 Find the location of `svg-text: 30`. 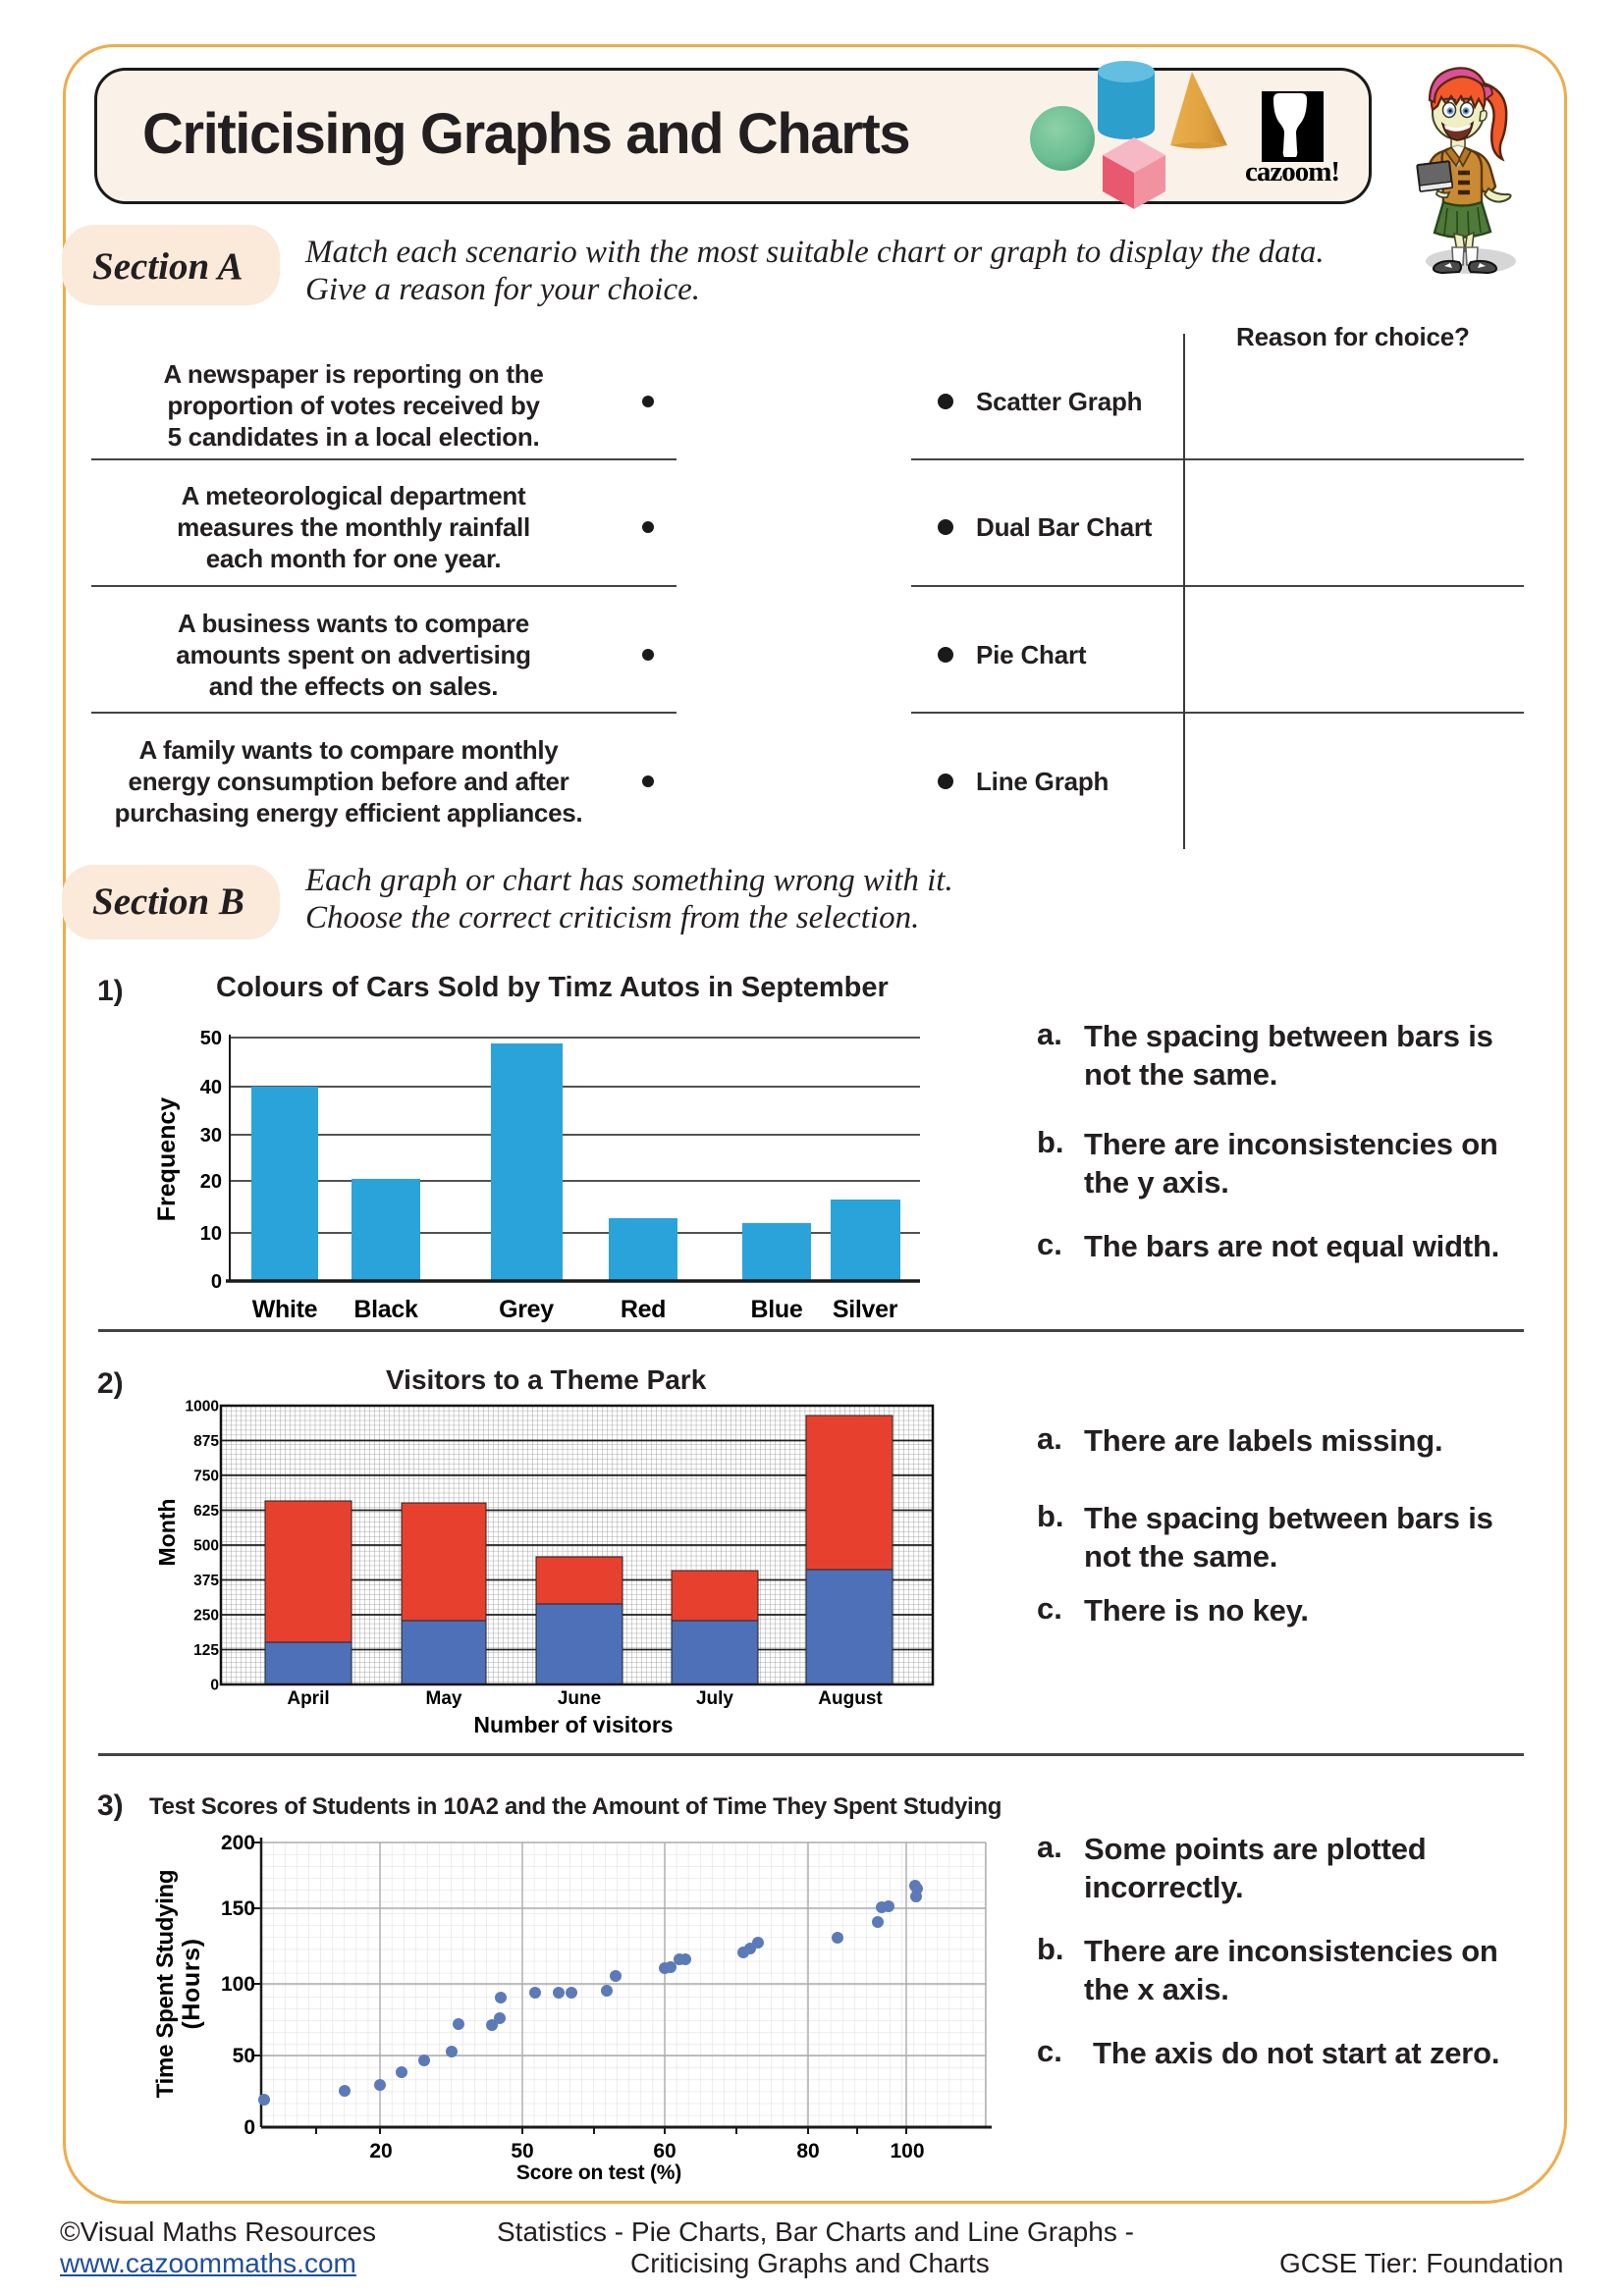

svg-text: 30 is located at coordinates (211, 1136).